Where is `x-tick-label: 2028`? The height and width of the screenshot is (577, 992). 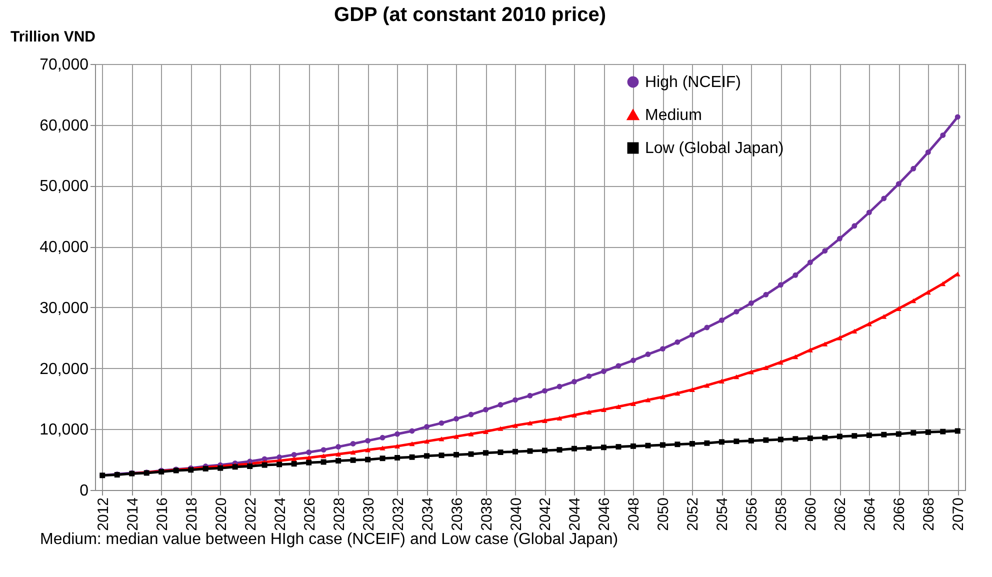
x-tick-label: 2028 is located at coordinates (339, 514).